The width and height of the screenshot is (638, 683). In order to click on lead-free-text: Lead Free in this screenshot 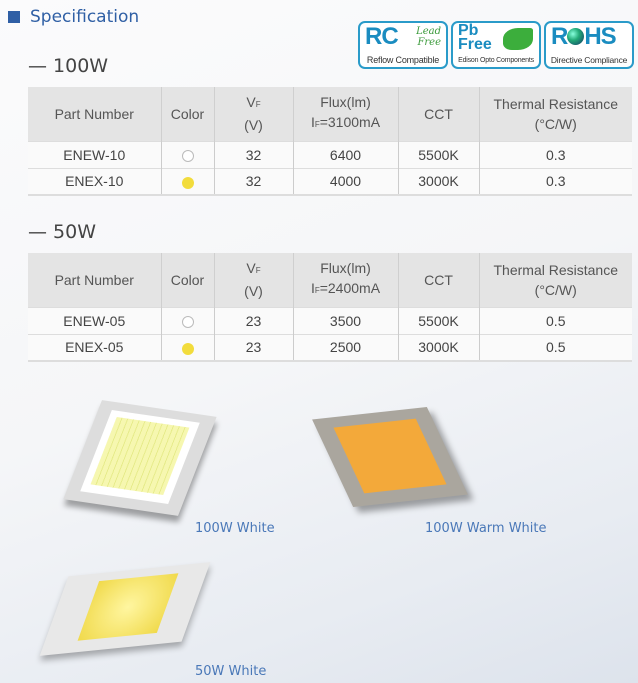, I will do `click(428, 37)`.